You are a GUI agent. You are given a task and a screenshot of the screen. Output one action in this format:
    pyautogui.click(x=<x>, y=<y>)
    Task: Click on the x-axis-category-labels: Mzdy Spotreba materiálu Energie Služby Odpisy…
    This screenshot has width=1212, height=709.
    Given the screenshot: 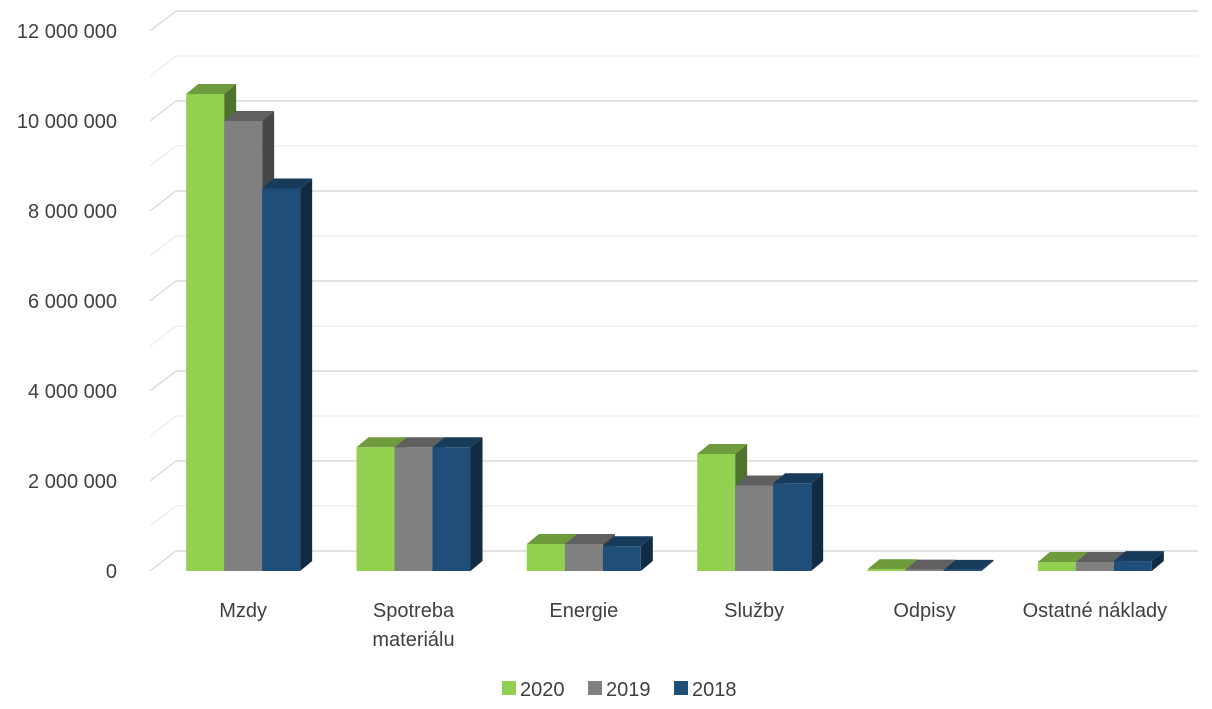 What is the action you would take?
    pyautogui.click(x=693, y=625)
    